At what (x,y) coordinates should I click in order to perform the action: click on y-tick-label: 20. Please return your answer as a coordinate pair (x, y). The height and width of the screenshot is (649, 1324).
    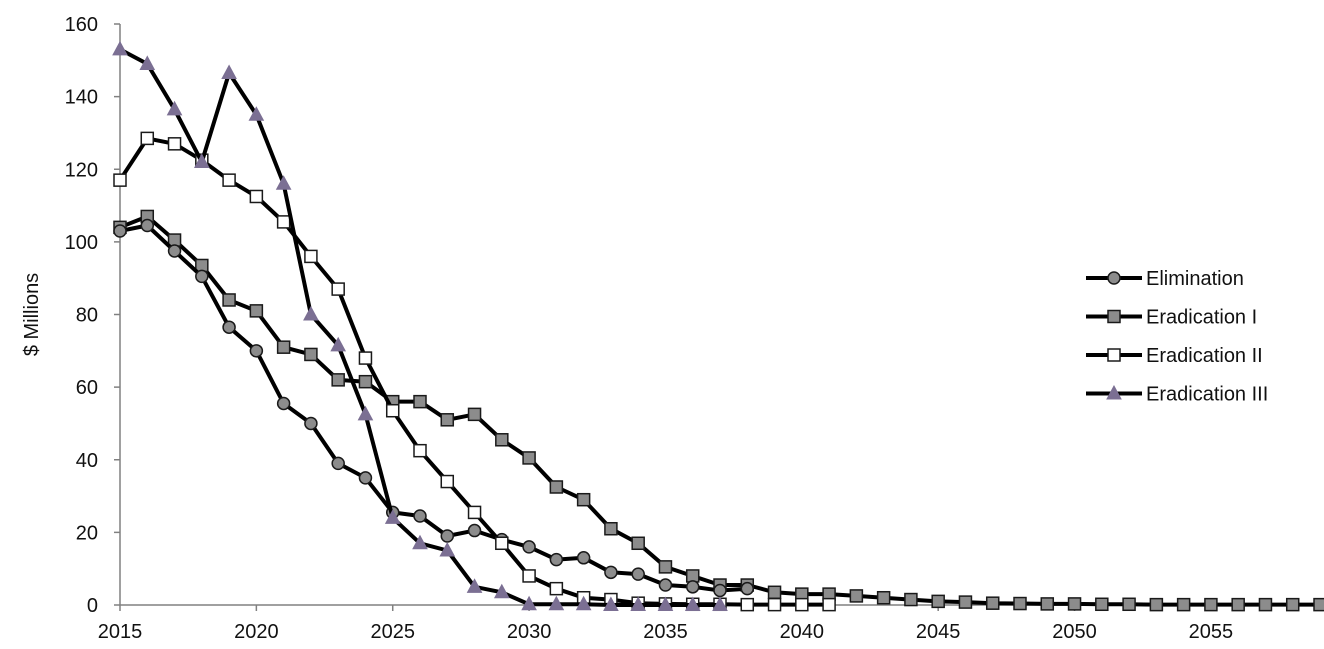
    Looking at the image, I should click on (87, 533).